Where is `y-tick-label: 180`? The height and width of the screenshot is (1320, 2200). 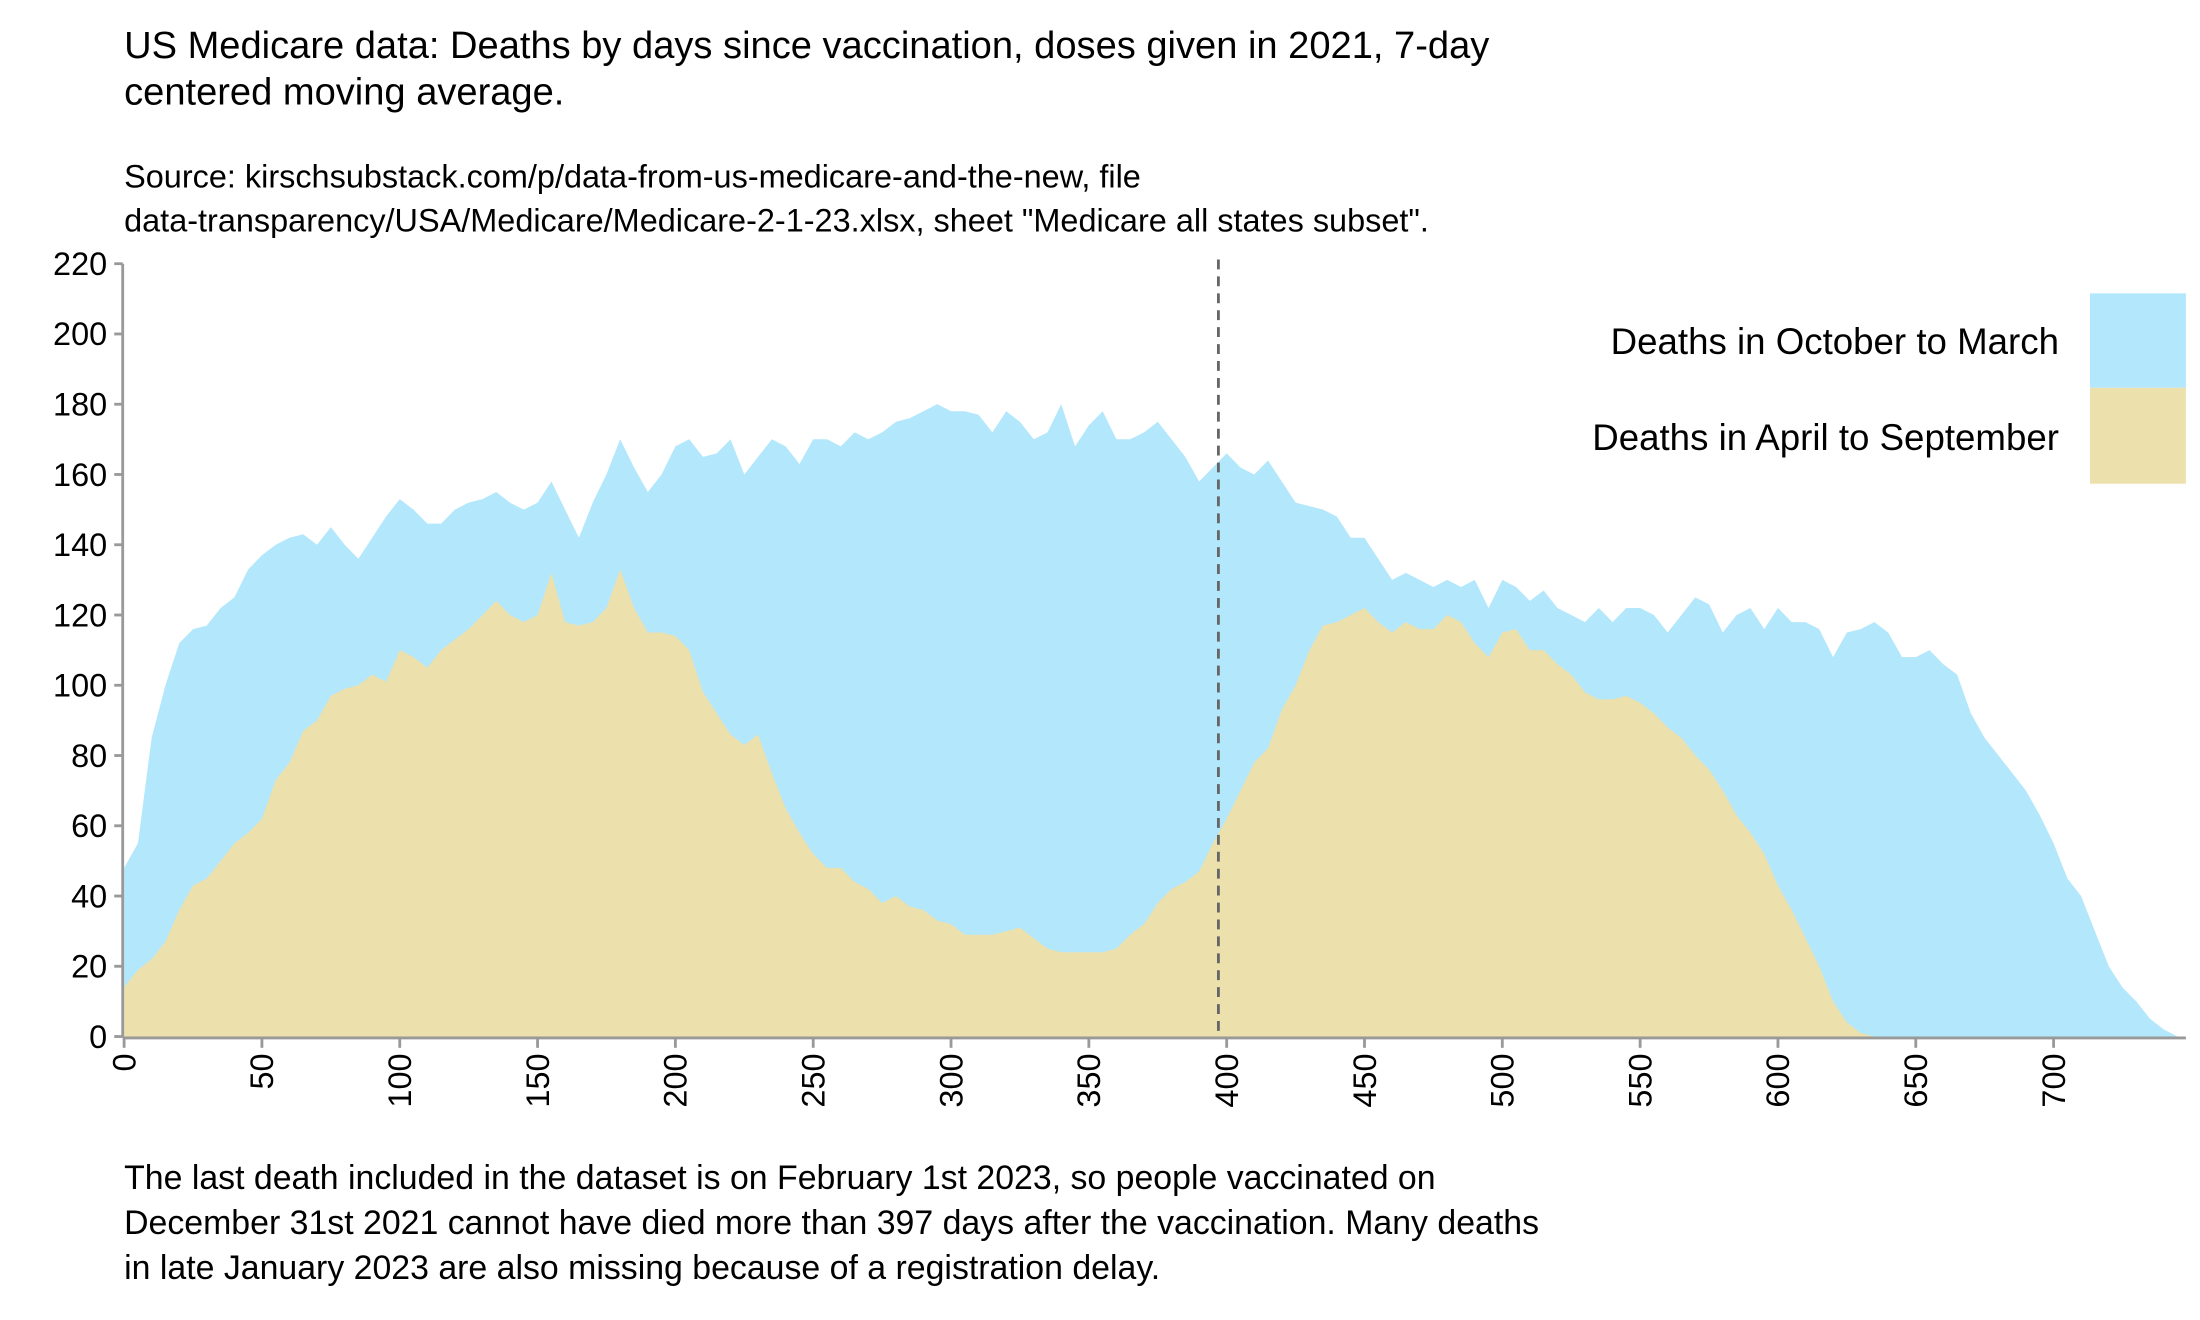 y-tick-label: 180 is located at coordinates (80, 405).